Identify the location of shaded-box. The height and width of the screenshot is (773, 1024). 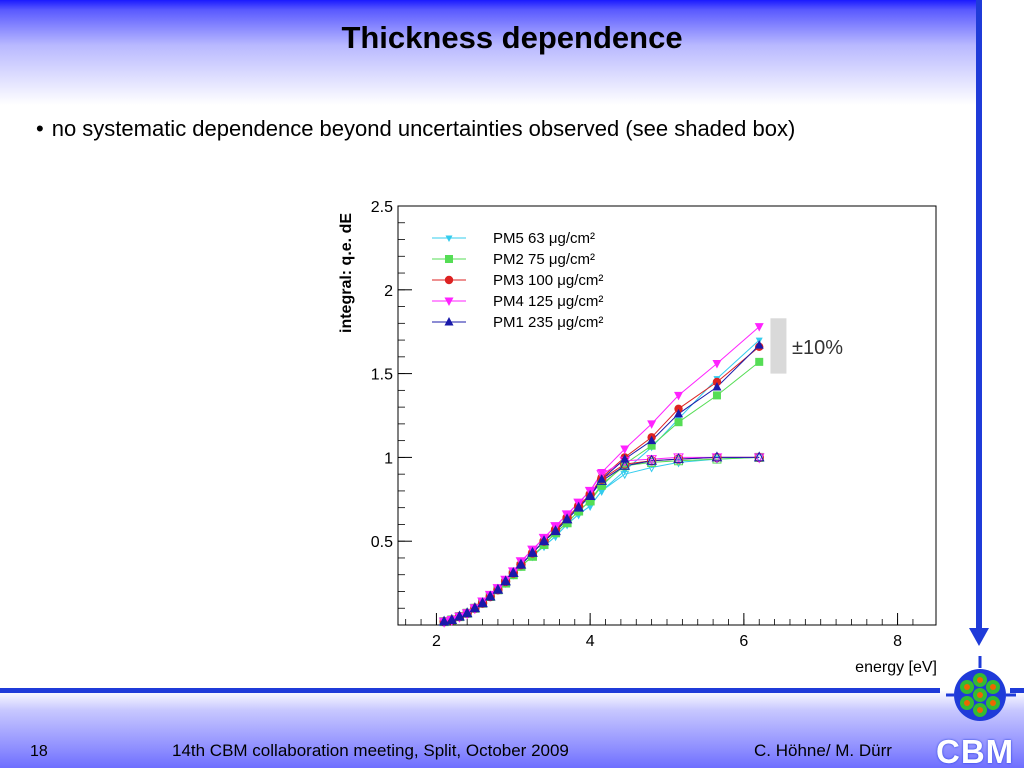
(778, 346).